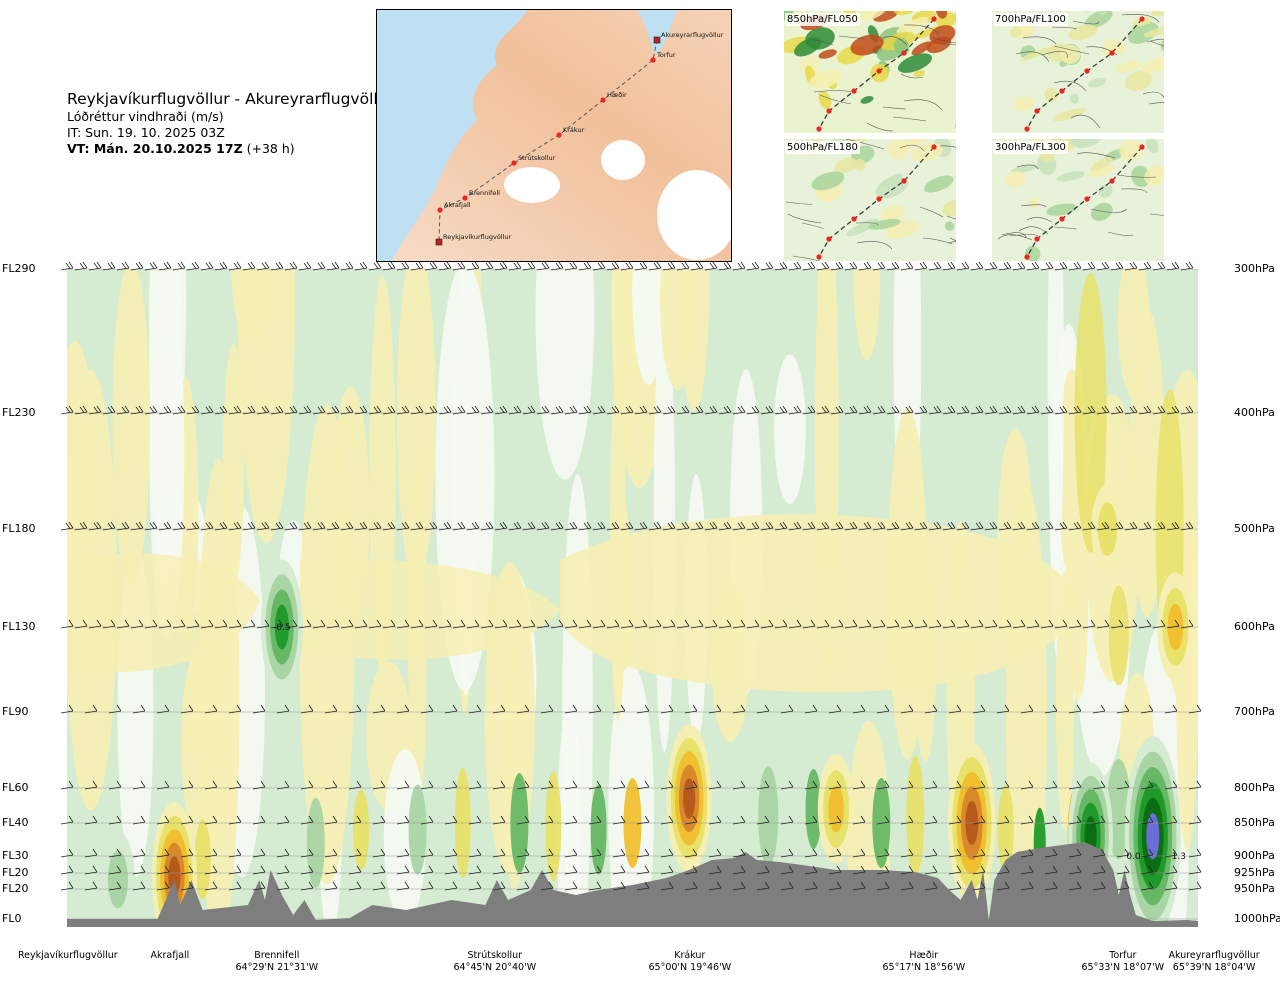  Describe the element at coordinates (1123, 955) in the screenshot. I see `location-name: Torfur` at that location.